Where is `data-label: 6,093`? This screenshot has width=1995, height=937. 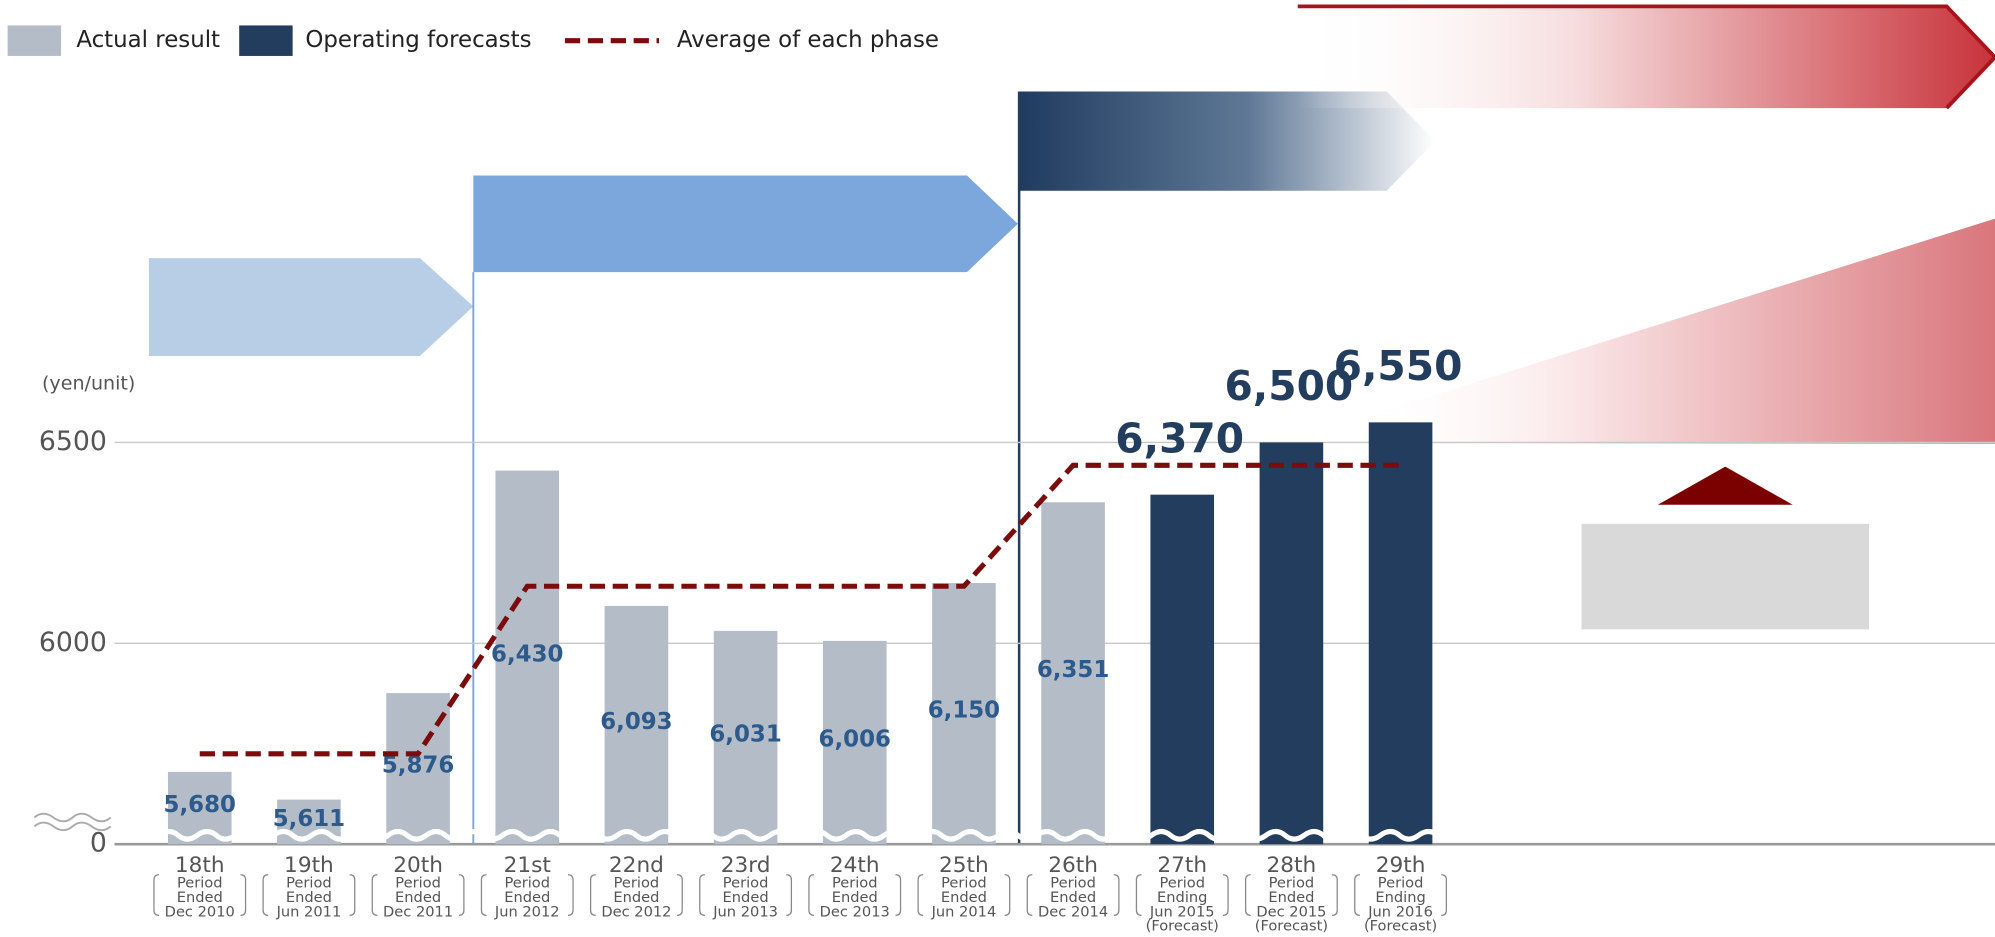 data-label: 6,093 is located at coordinates (636, 722).